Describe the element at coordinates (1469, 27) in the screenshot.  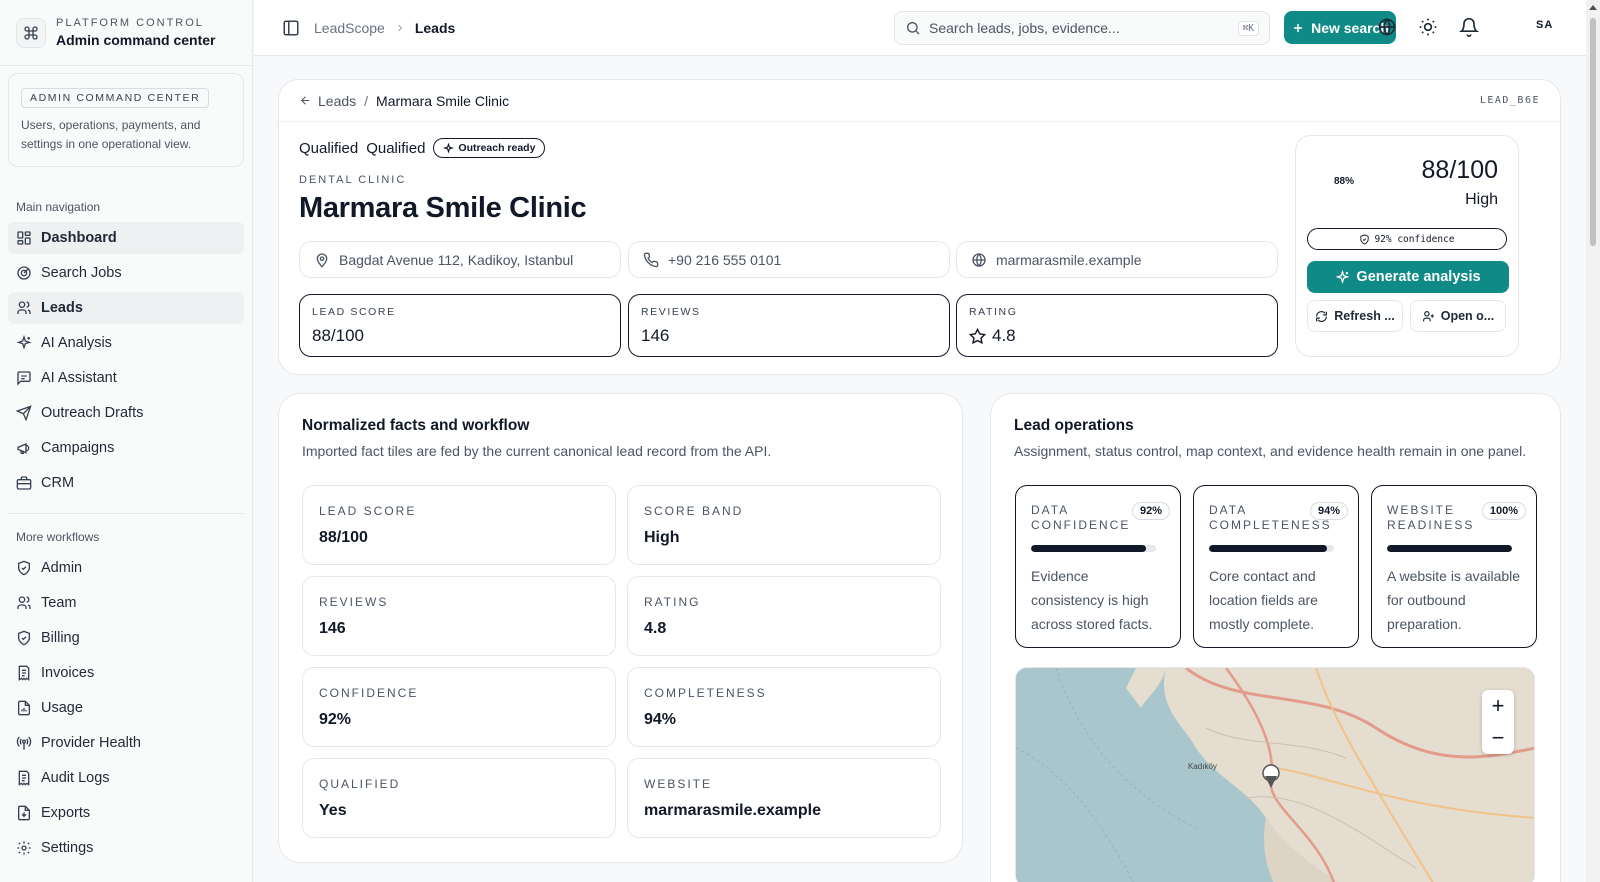
I see `bell-icon` at that location.